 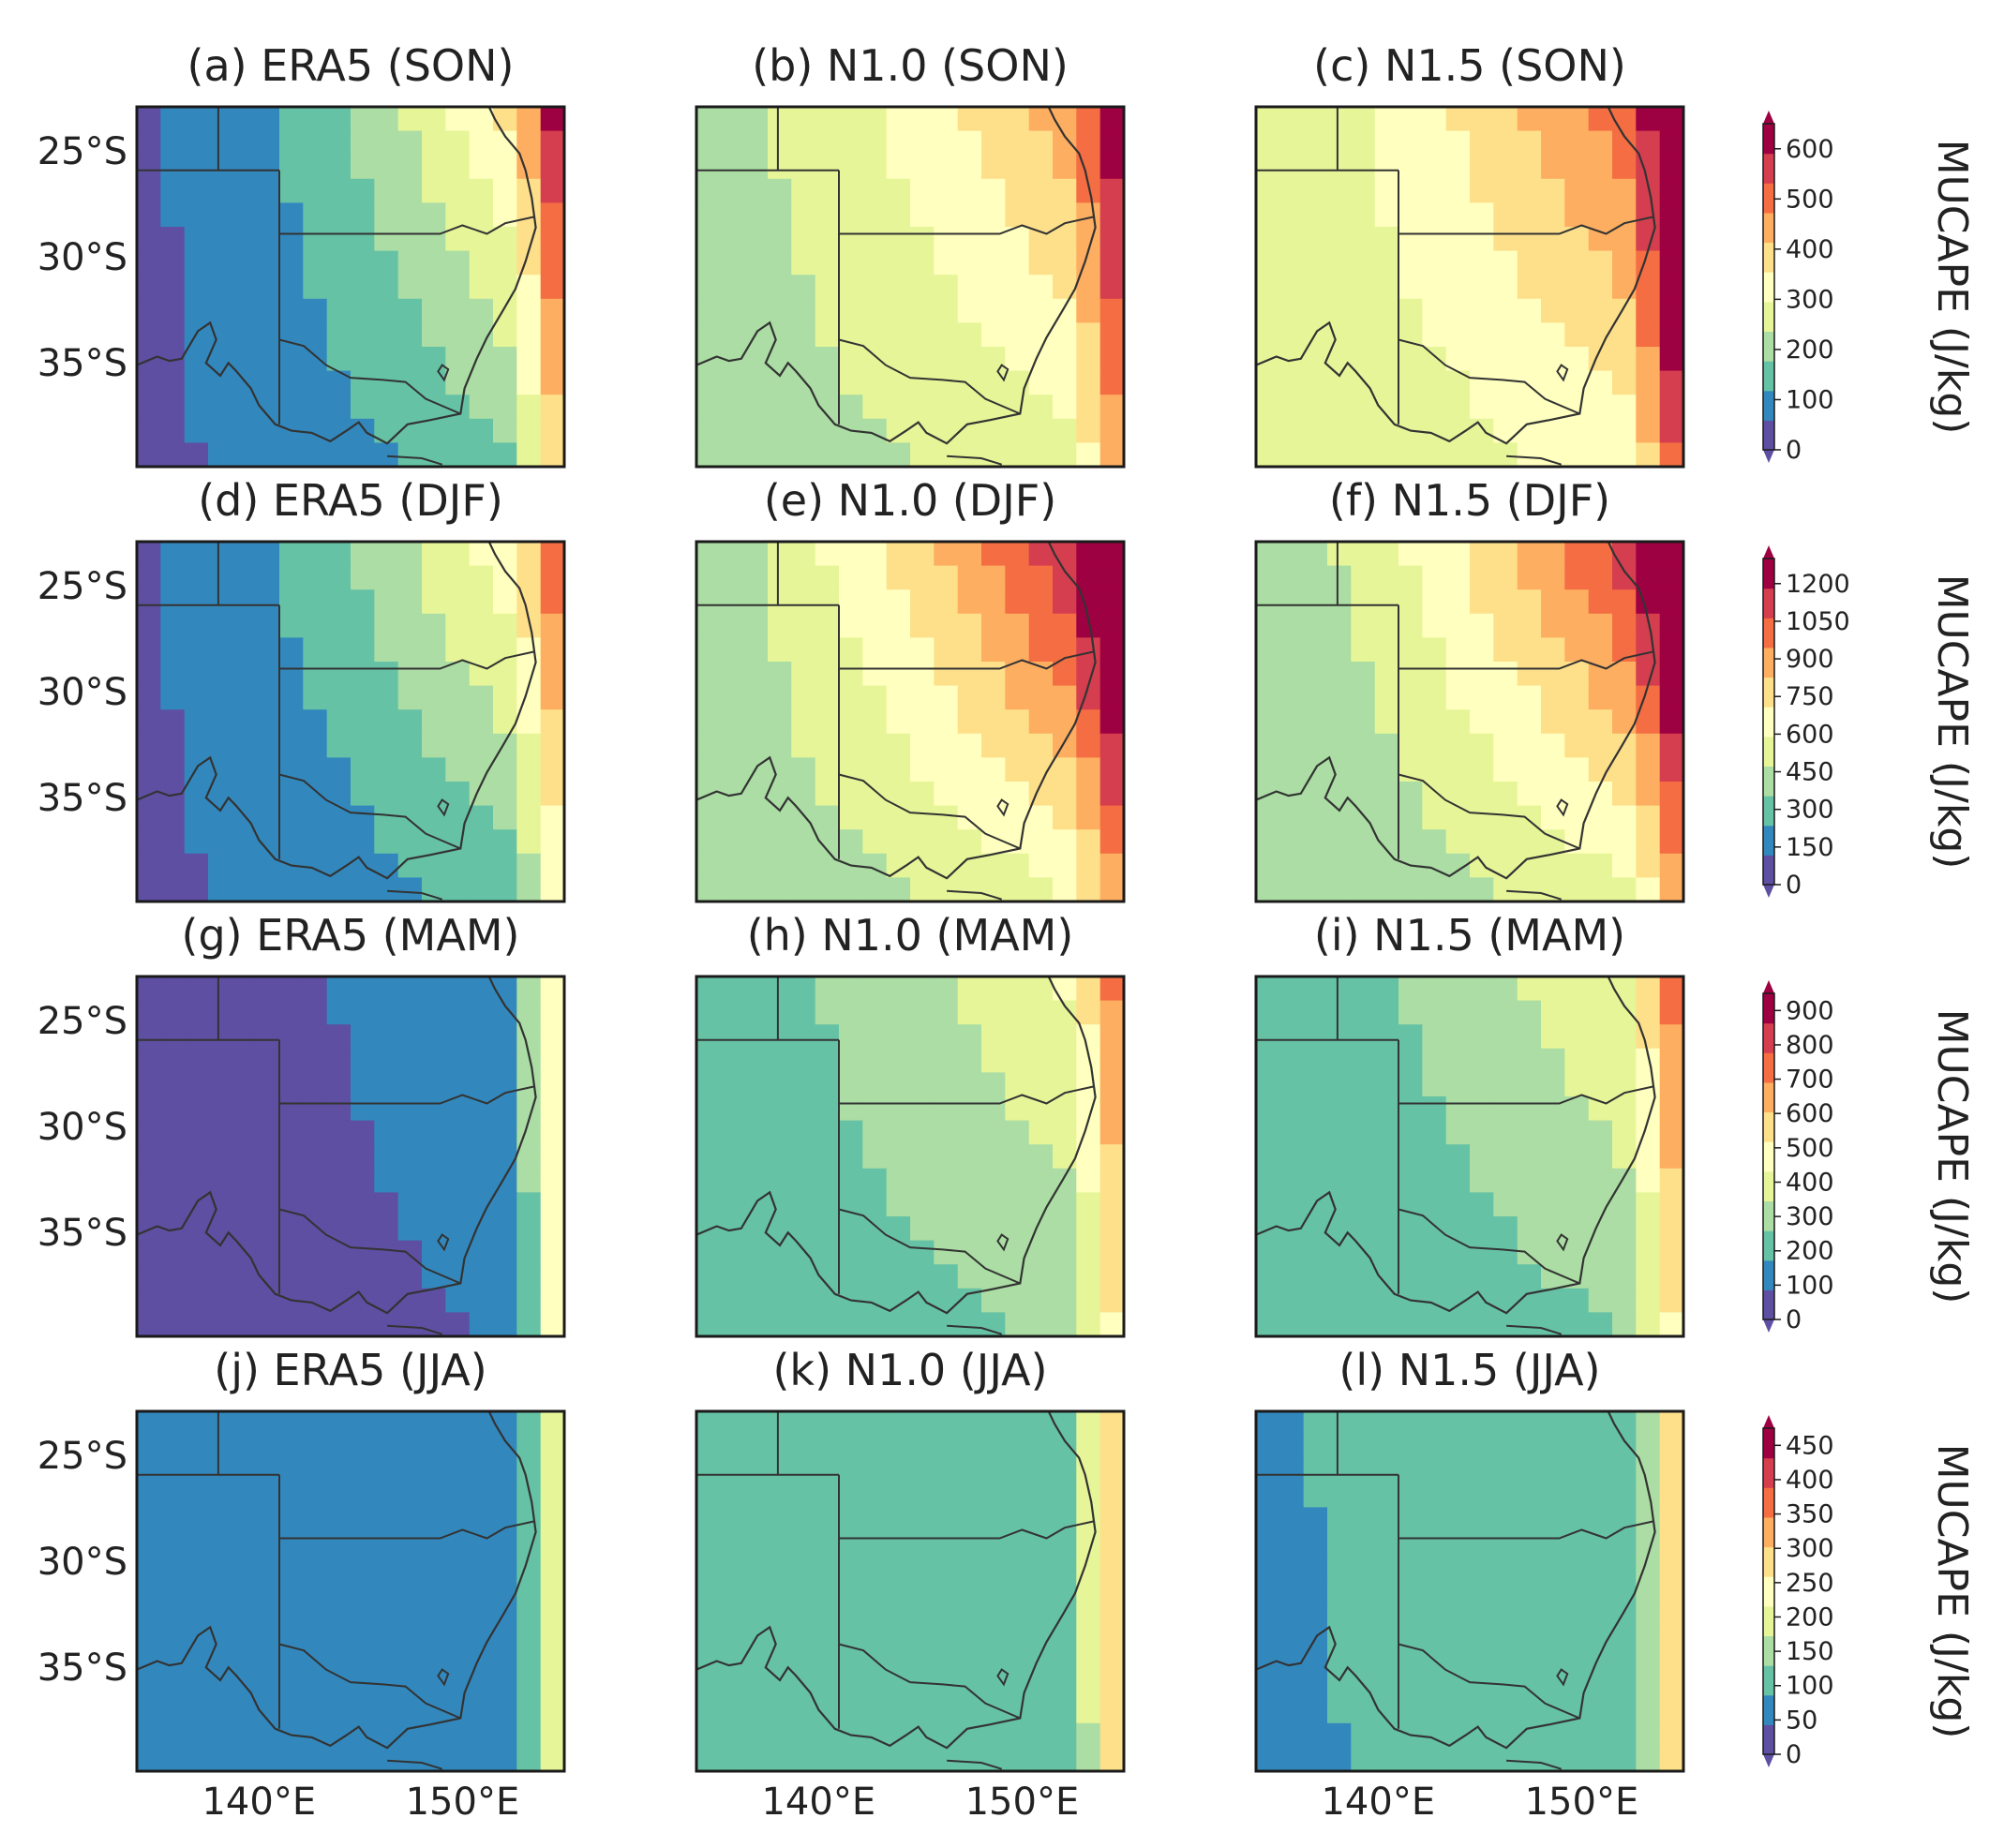 What do you see at coordinates (896, 1580) in the screenshot?
I see `coastline` at bounding box center [896, 1580].